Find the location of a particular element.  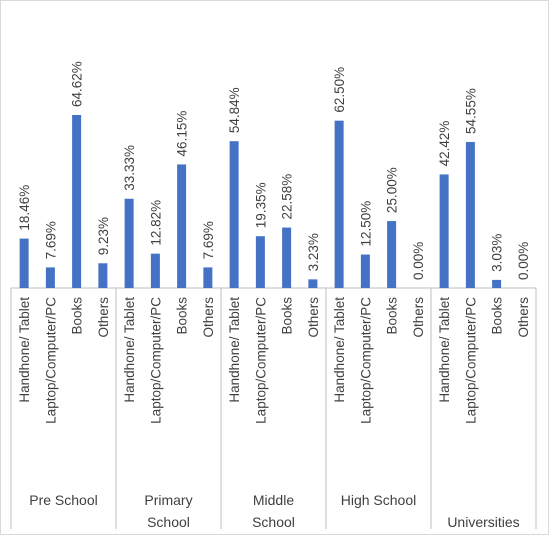

data-label: 46.15% is located at coordinates (182, 134).